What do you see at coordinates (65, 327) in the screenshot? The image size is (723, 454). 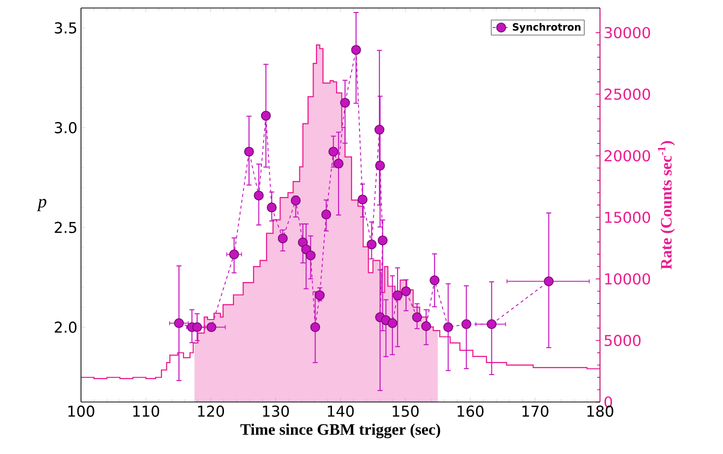 I see `y-tick-label: 2.0` at bounding box center [65, 327].